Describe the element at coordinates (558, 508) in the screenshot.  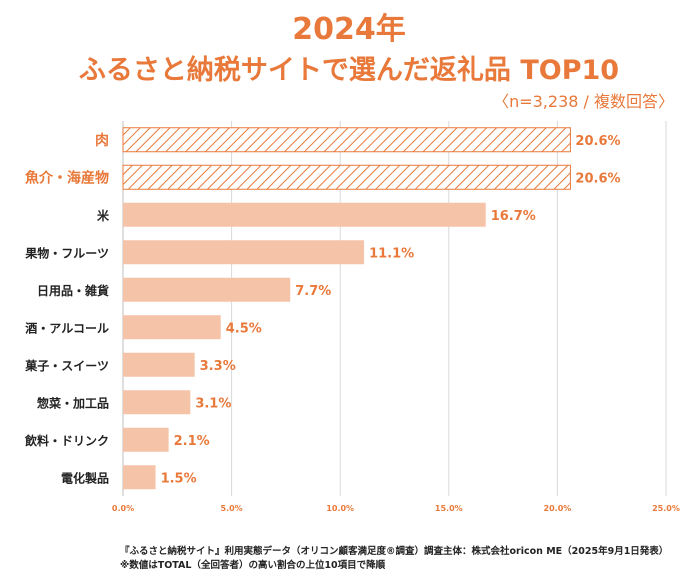
I see `x-tick-label: 20.0%` at that location.